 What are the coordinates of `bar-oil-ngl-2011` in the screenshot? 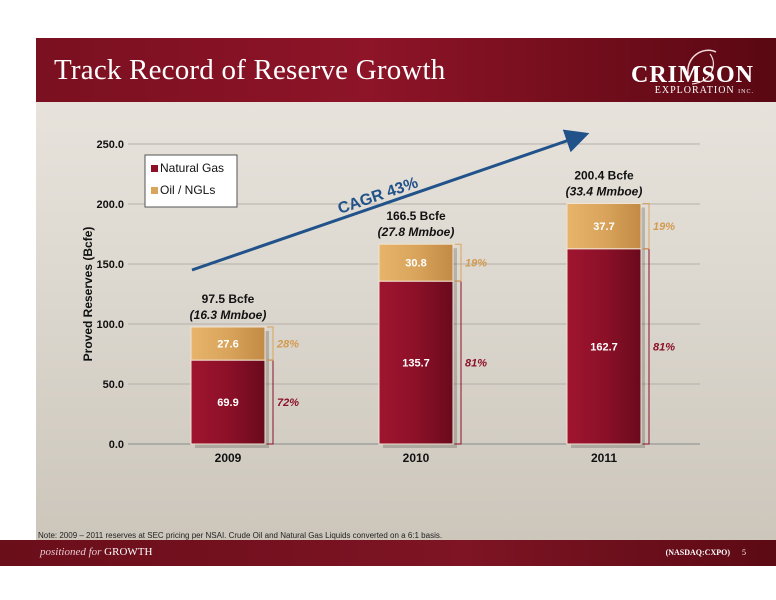 It's located at (604, 226).